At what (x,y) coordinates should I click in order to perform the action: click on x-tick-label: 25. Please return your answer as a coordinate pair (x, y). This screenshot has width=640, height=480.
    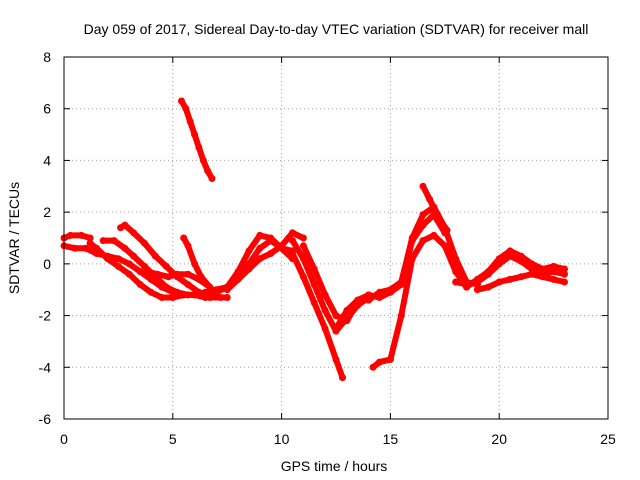
    Looking at the image, I should click on (608, 439).